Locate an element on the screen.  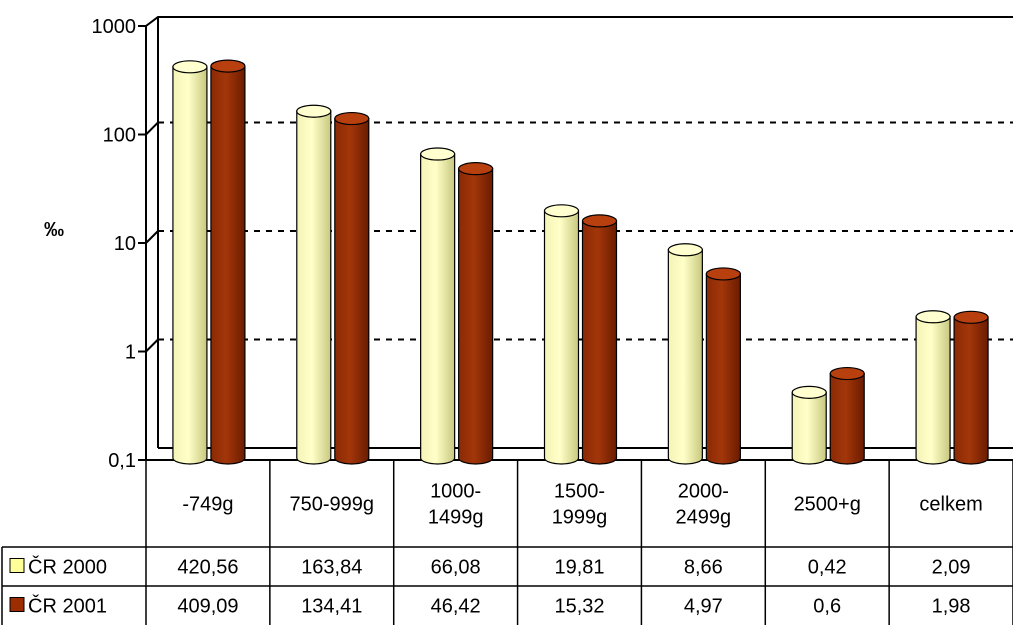
x-tick-label: 750-999g is located at coordinates (332, 505).